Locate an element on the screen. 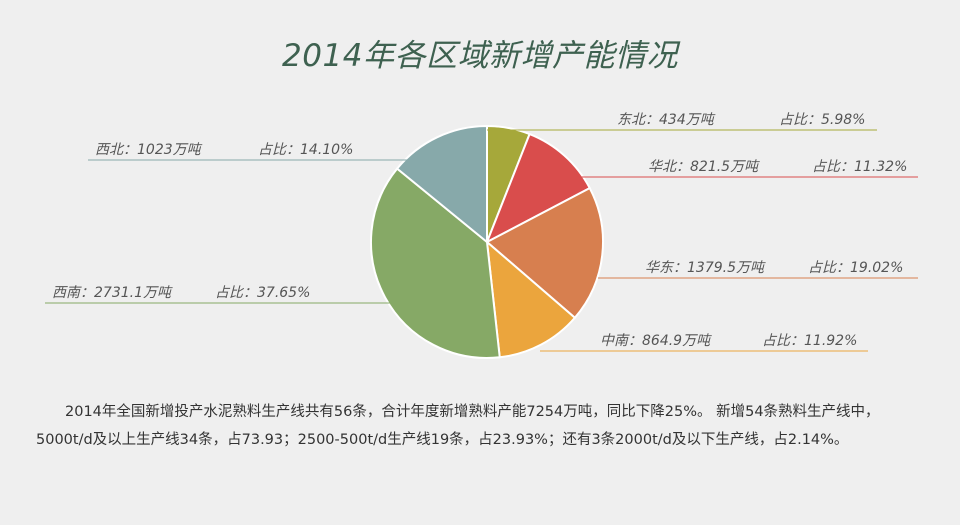 This screenshot has height=525, width=960. slice-label-2: 华北：821.5万吨 is located at coordinates (704, 167).